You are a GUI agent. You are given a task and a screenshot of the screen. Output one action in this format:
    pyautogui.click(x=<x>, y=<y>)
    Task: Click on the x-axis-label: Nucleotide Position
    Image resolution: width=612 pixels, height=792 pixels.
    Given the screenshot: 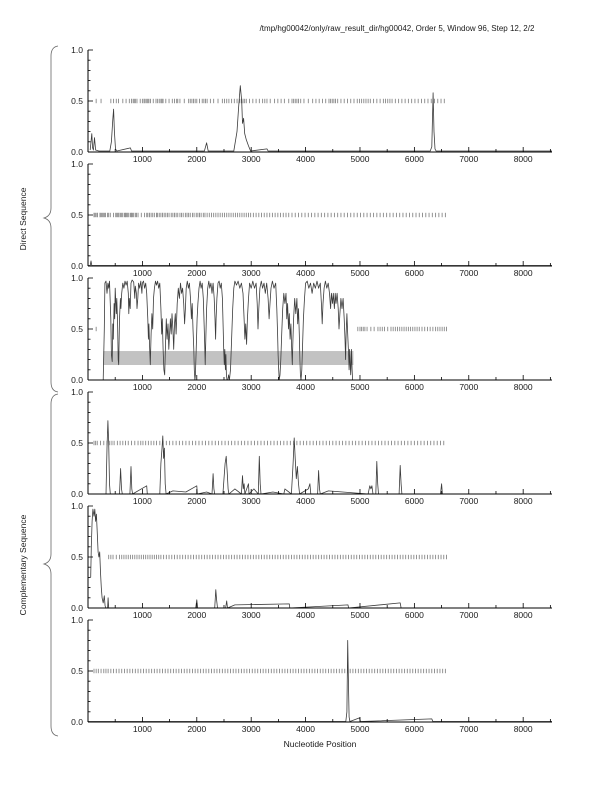 What is the action you would take?
    pyautogui.click(x=320, y=744)
    